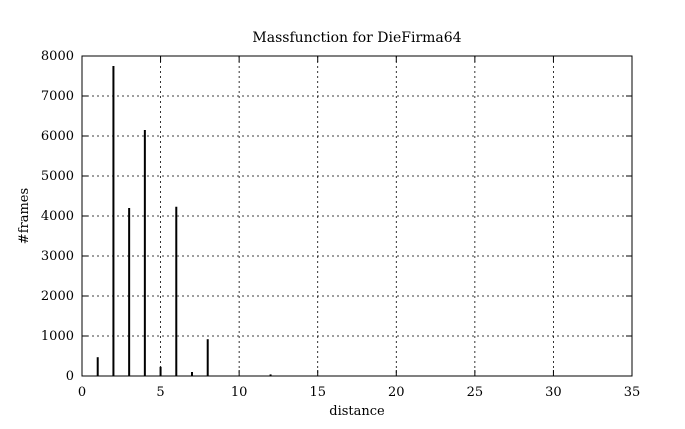 The height and width of the screenshot is (429, 685). What do you see at coordinates (632, 392) in the screenshot?
I see `x-tick-label: 35` at bounding box center [632, 392].